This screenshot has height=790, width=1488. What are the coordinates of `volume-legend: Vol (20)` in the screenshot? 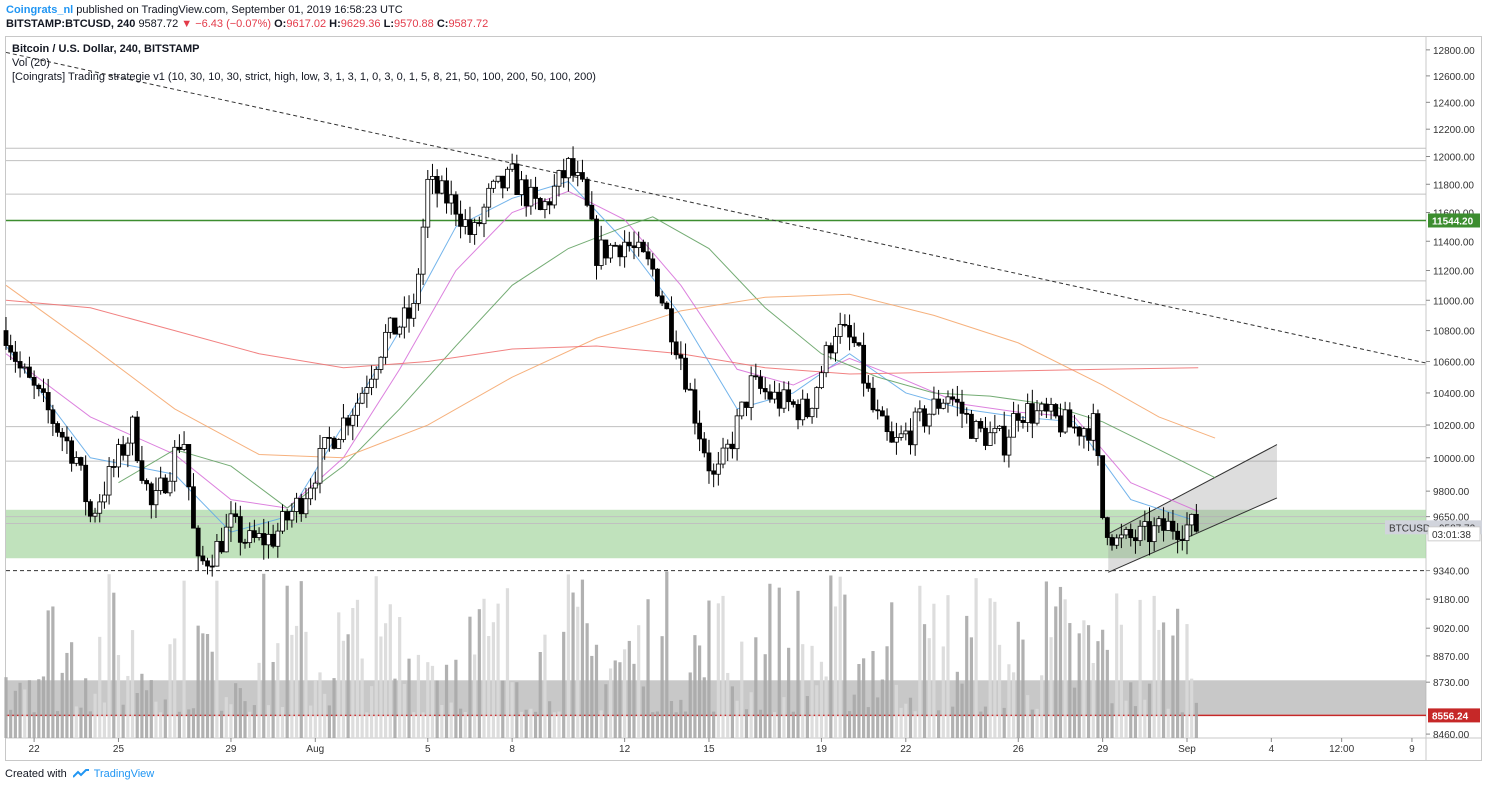 It's located at (31, 63).